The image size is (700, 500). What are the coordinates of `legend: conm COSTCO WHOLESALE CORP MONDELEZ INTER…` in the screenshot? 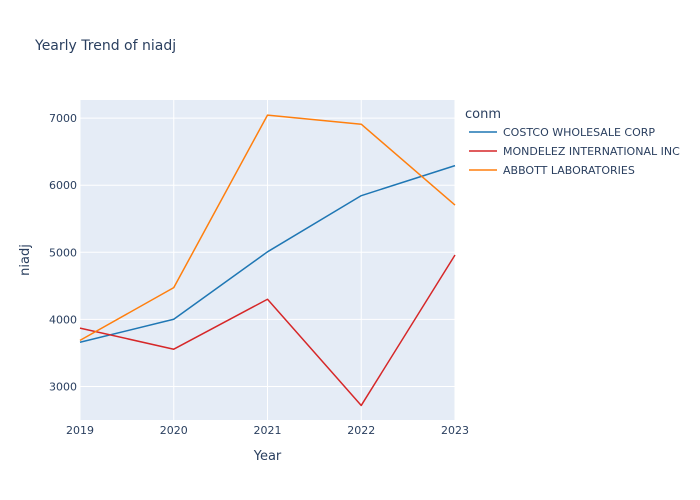 It's located at (572, 142).